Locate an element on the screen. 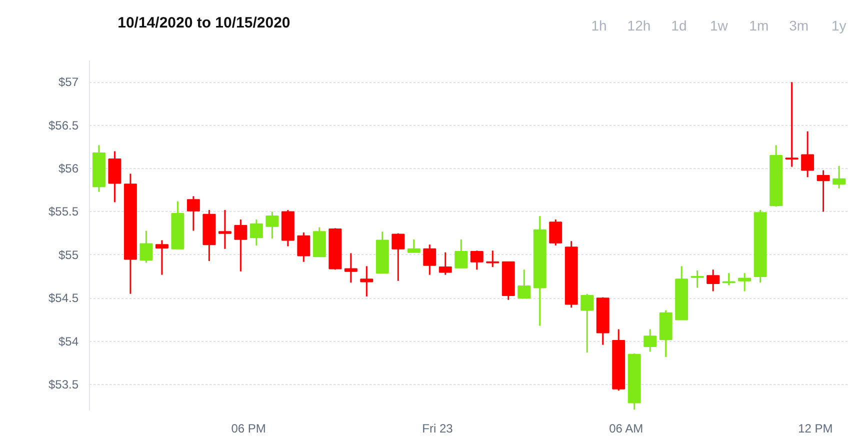 The image size is (864, 446). x-tick-label: 06 PM is located at coordinates (248, 429).